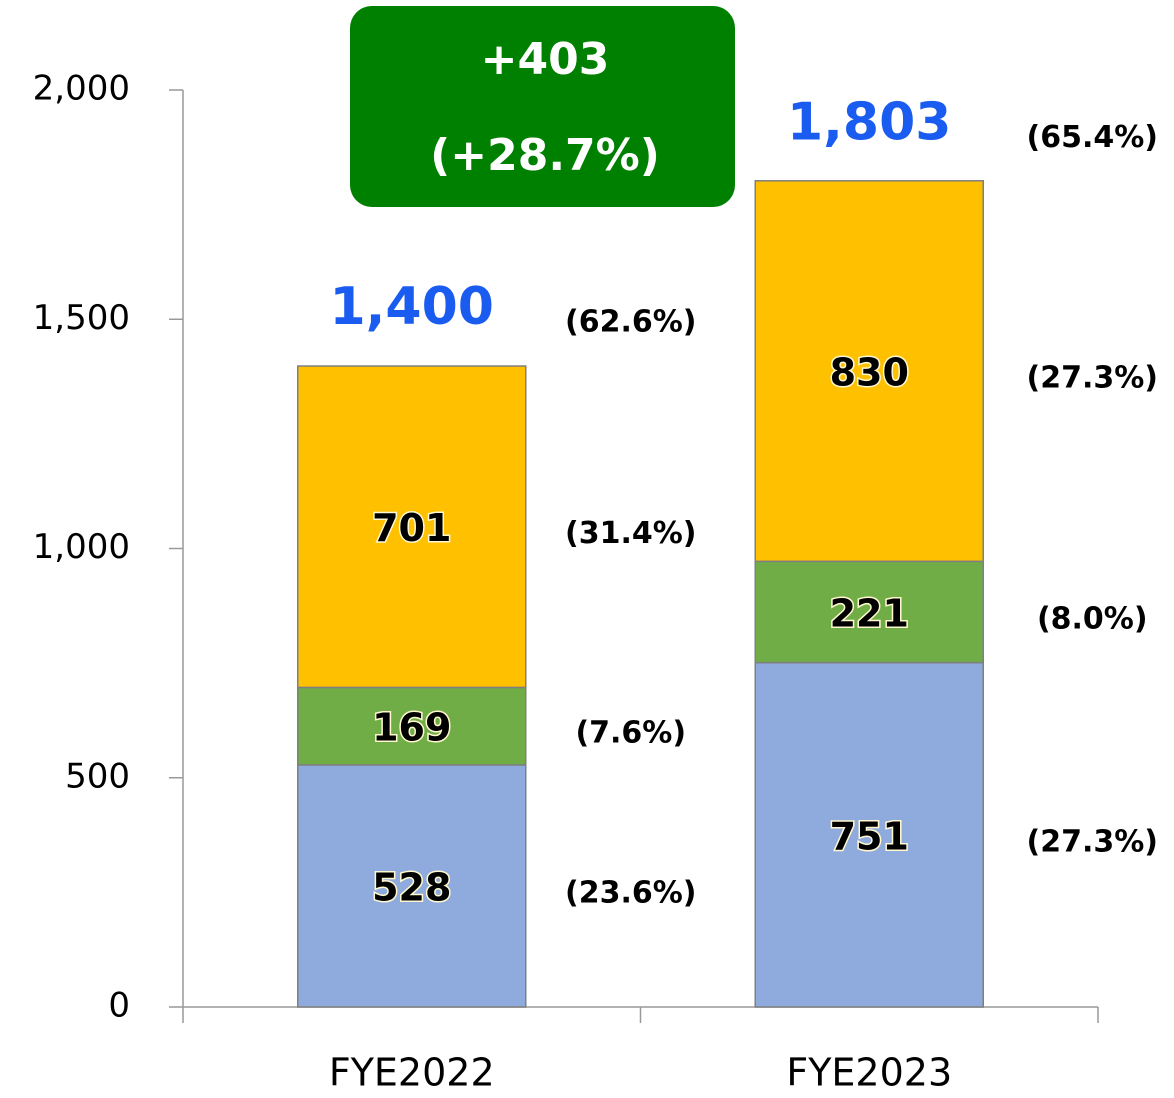 This screenshot has width=1174, height=1098. I want to click on y-tick-label: 2,000, so click(81, 89).